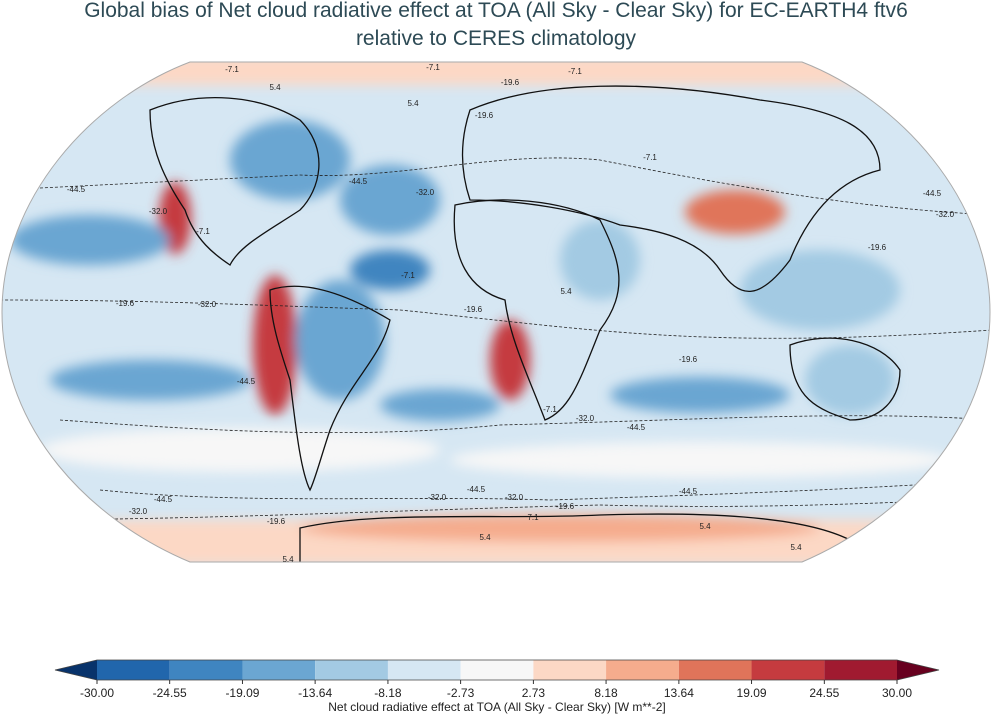  What do you see at coordinates (388, 693) in the screenshot?
I see `colorbar-tick-label: -8.18` at bounding box center [388, 693].